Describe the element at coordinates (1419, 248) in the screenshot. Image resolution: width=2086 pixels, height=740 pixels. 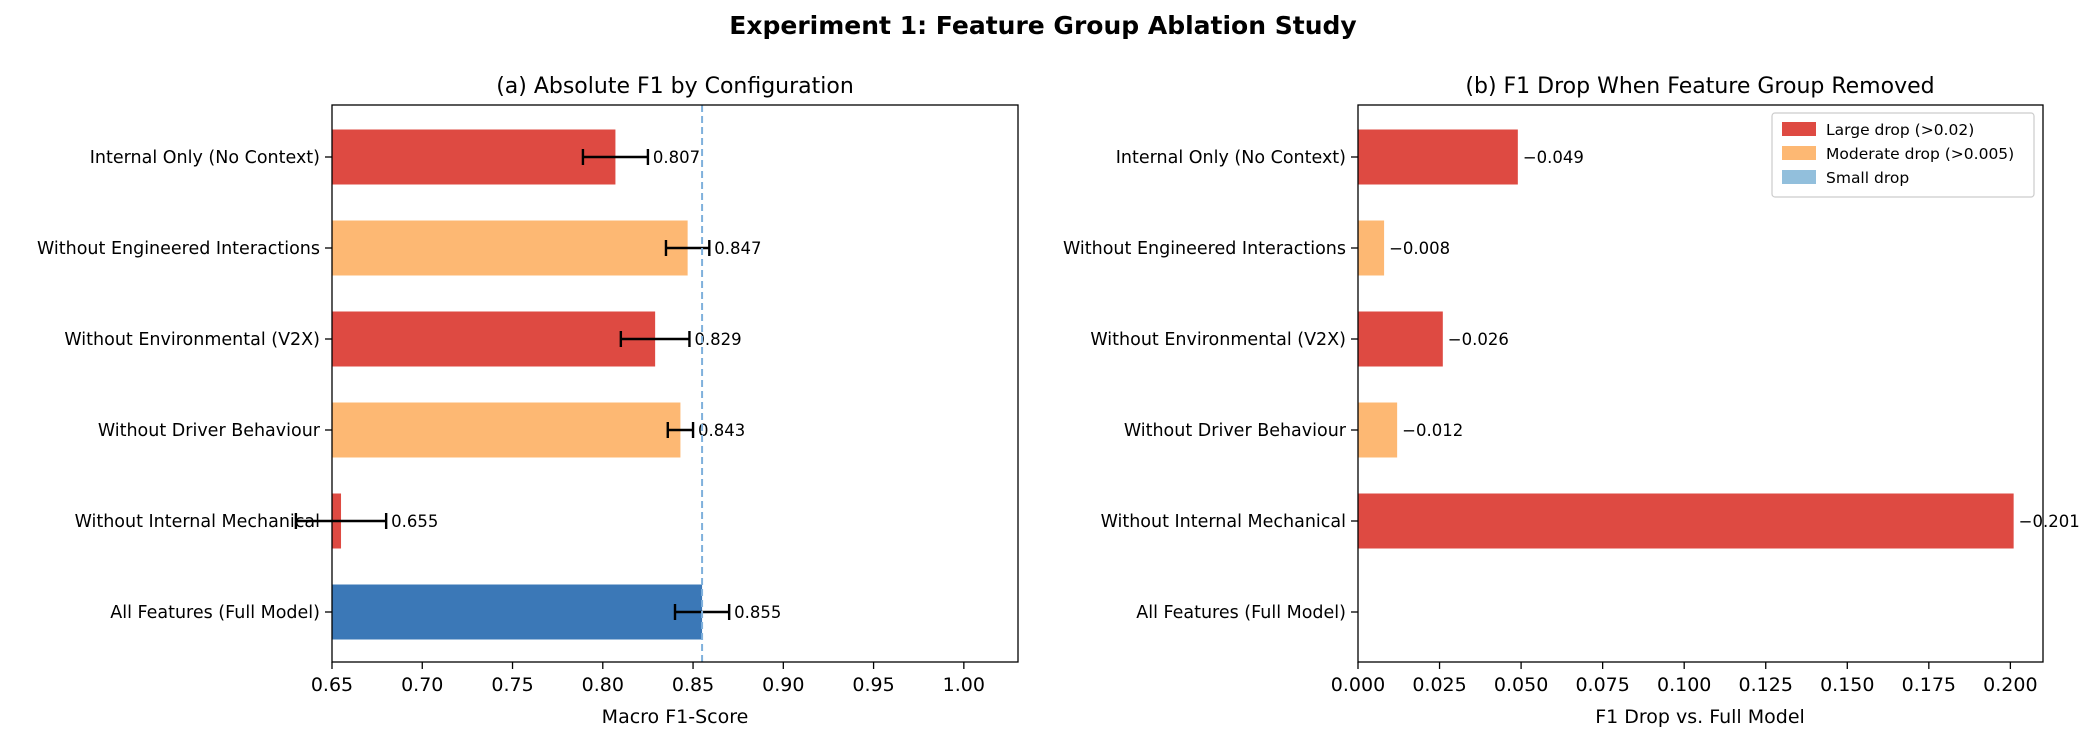
I see `b-value-label: −0.008` at that location.